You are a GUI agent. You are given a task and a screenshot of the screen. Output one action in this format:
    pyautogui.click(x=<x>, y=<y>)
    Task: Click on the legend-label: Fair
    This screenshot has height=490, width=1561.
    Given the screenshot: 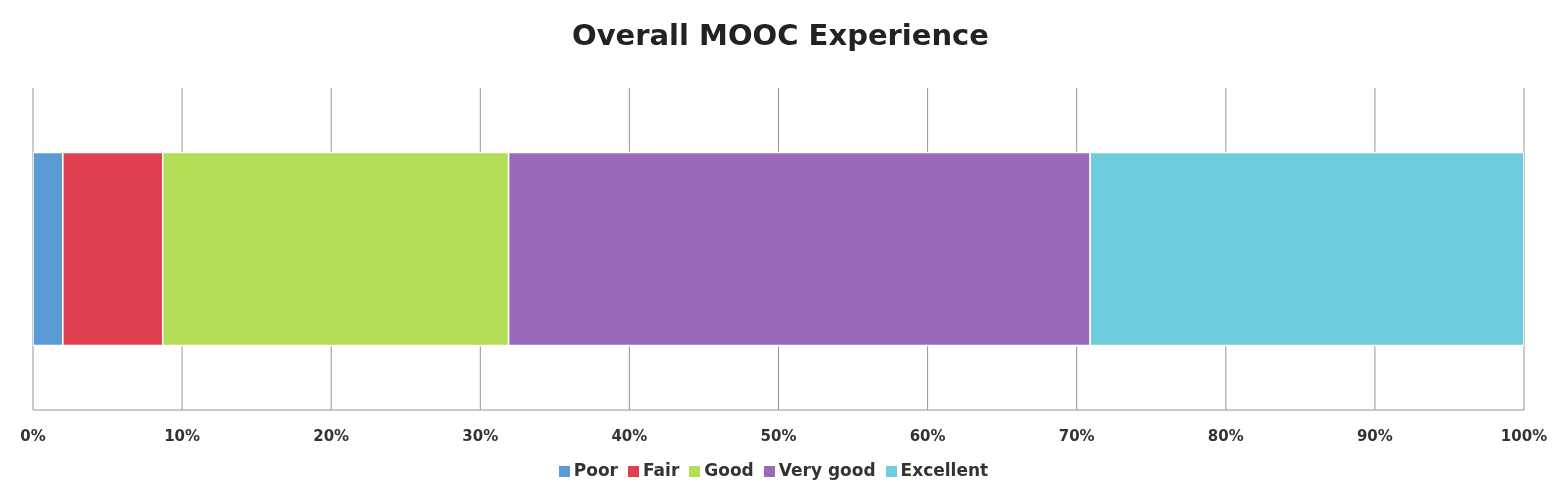 What is the action you would take?
    pyautogui.click(x=661, y=470)
    